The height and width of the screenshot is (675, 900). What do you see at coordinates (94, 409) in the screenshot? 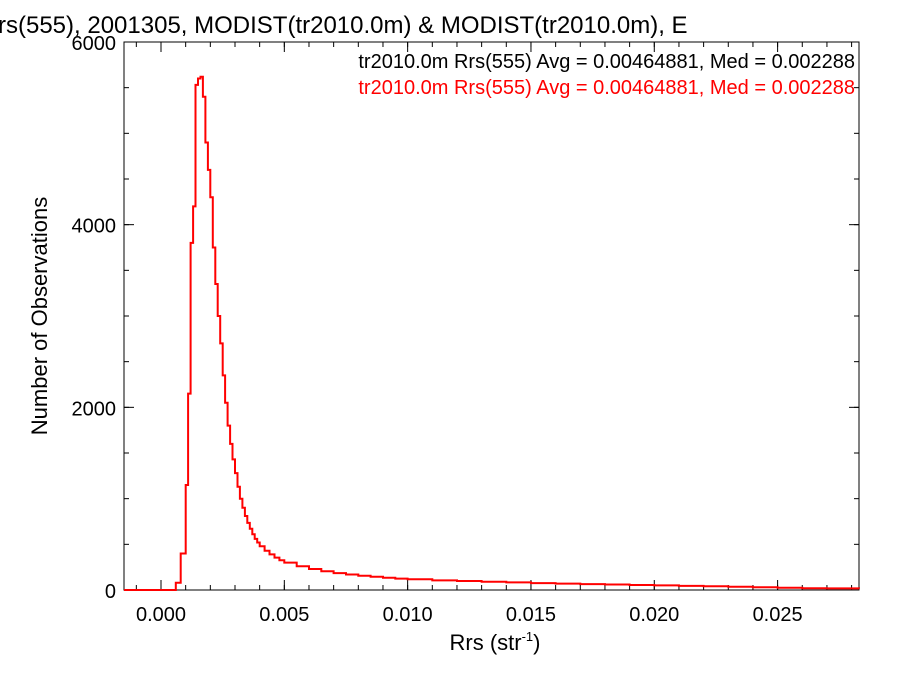
I see `y-tick-label: 2000` at bounding box center [94, 409].